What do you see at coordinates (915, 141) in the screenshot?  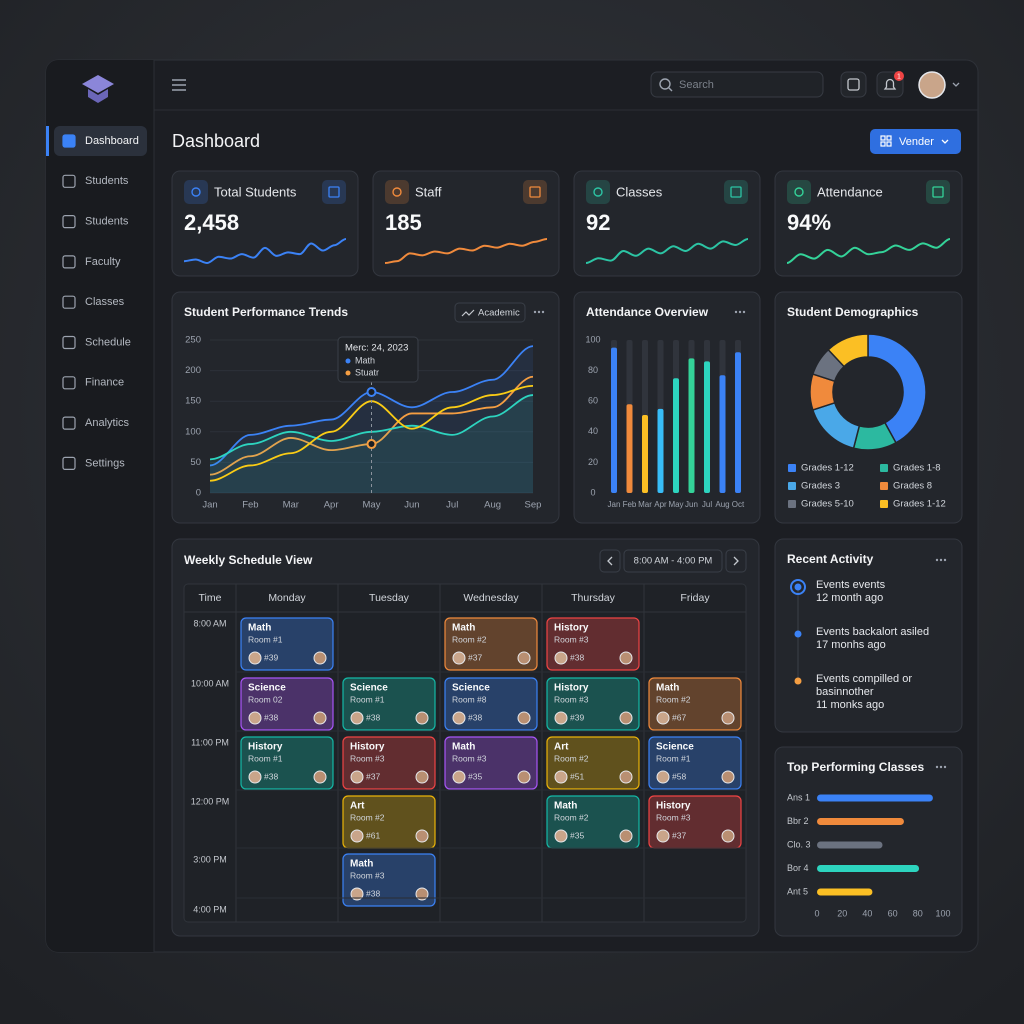 I see `vender-button` at bounding box center [915, 141].